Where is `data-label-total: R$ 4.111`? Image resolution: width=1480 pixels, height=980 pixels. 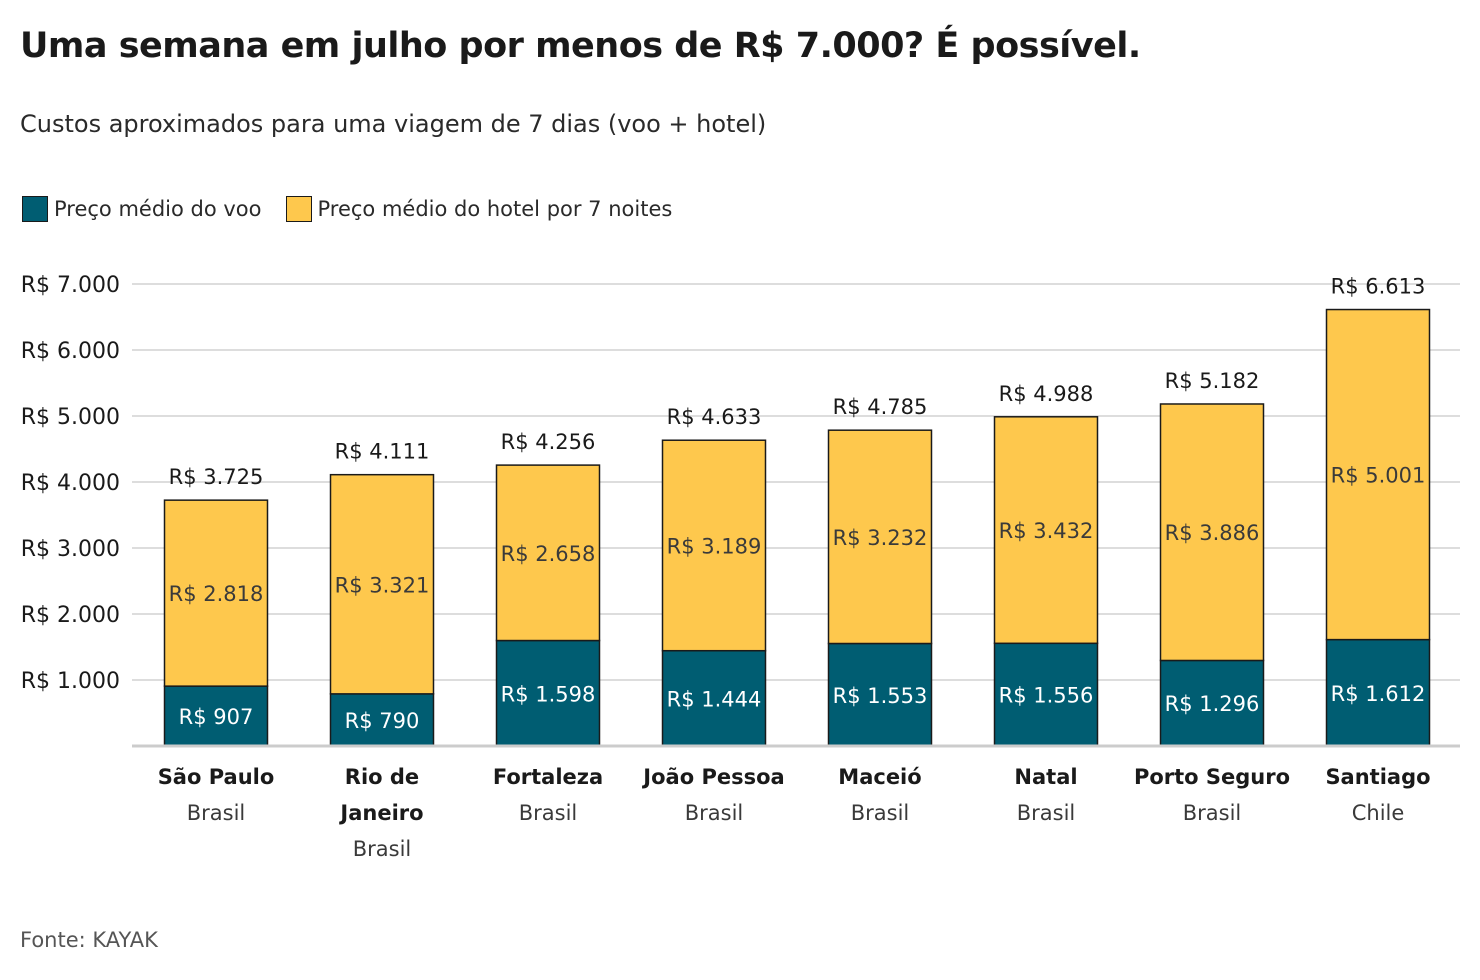
data-label-total: R$ 4.111 is located at coordinates (382, 452).